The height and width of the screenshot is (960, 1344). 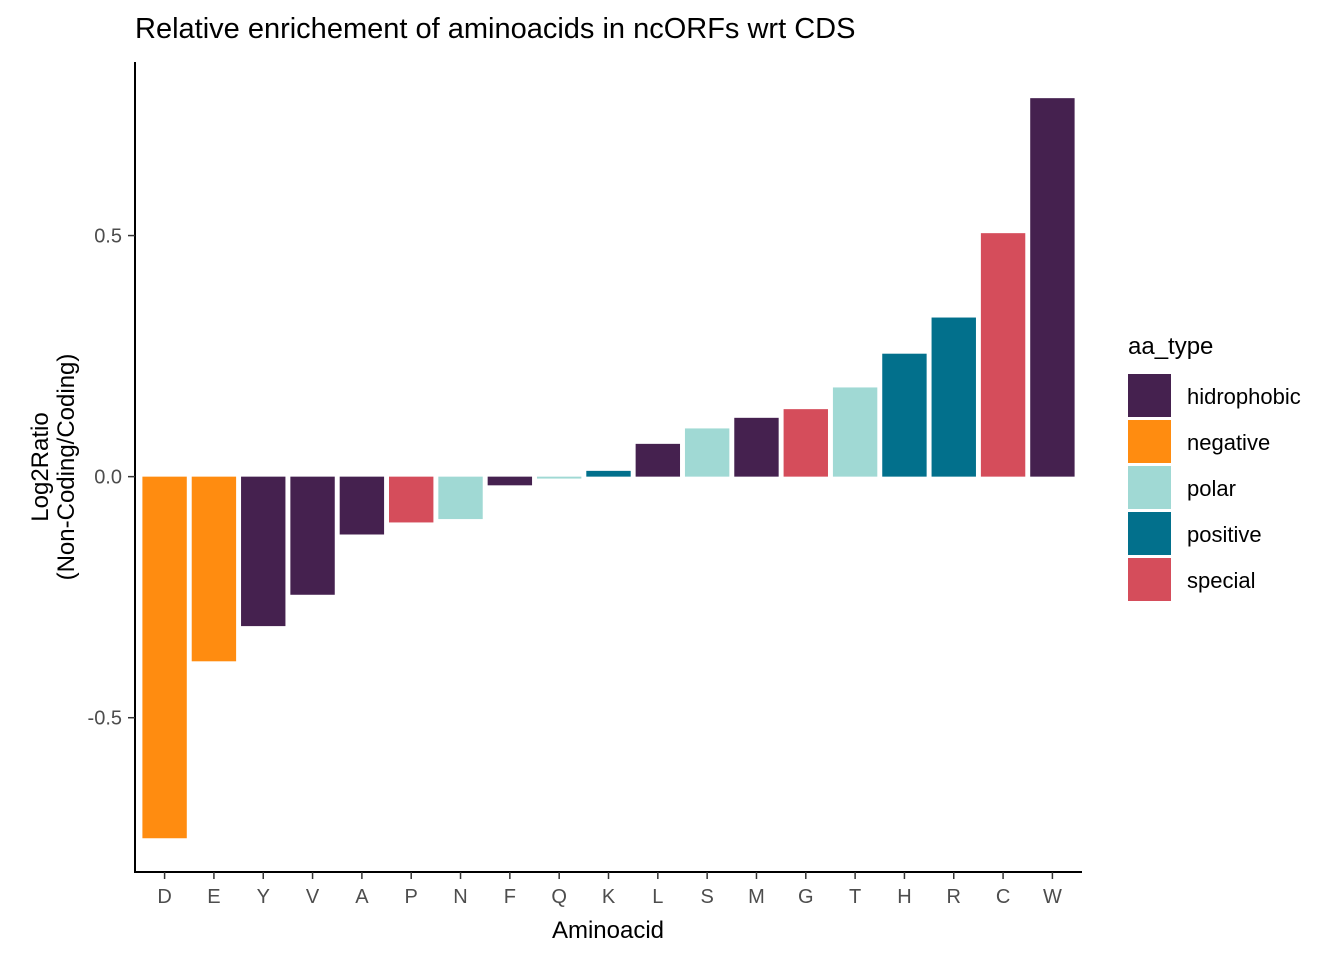 I want to click on bar-A, so click(x=362, y=505).